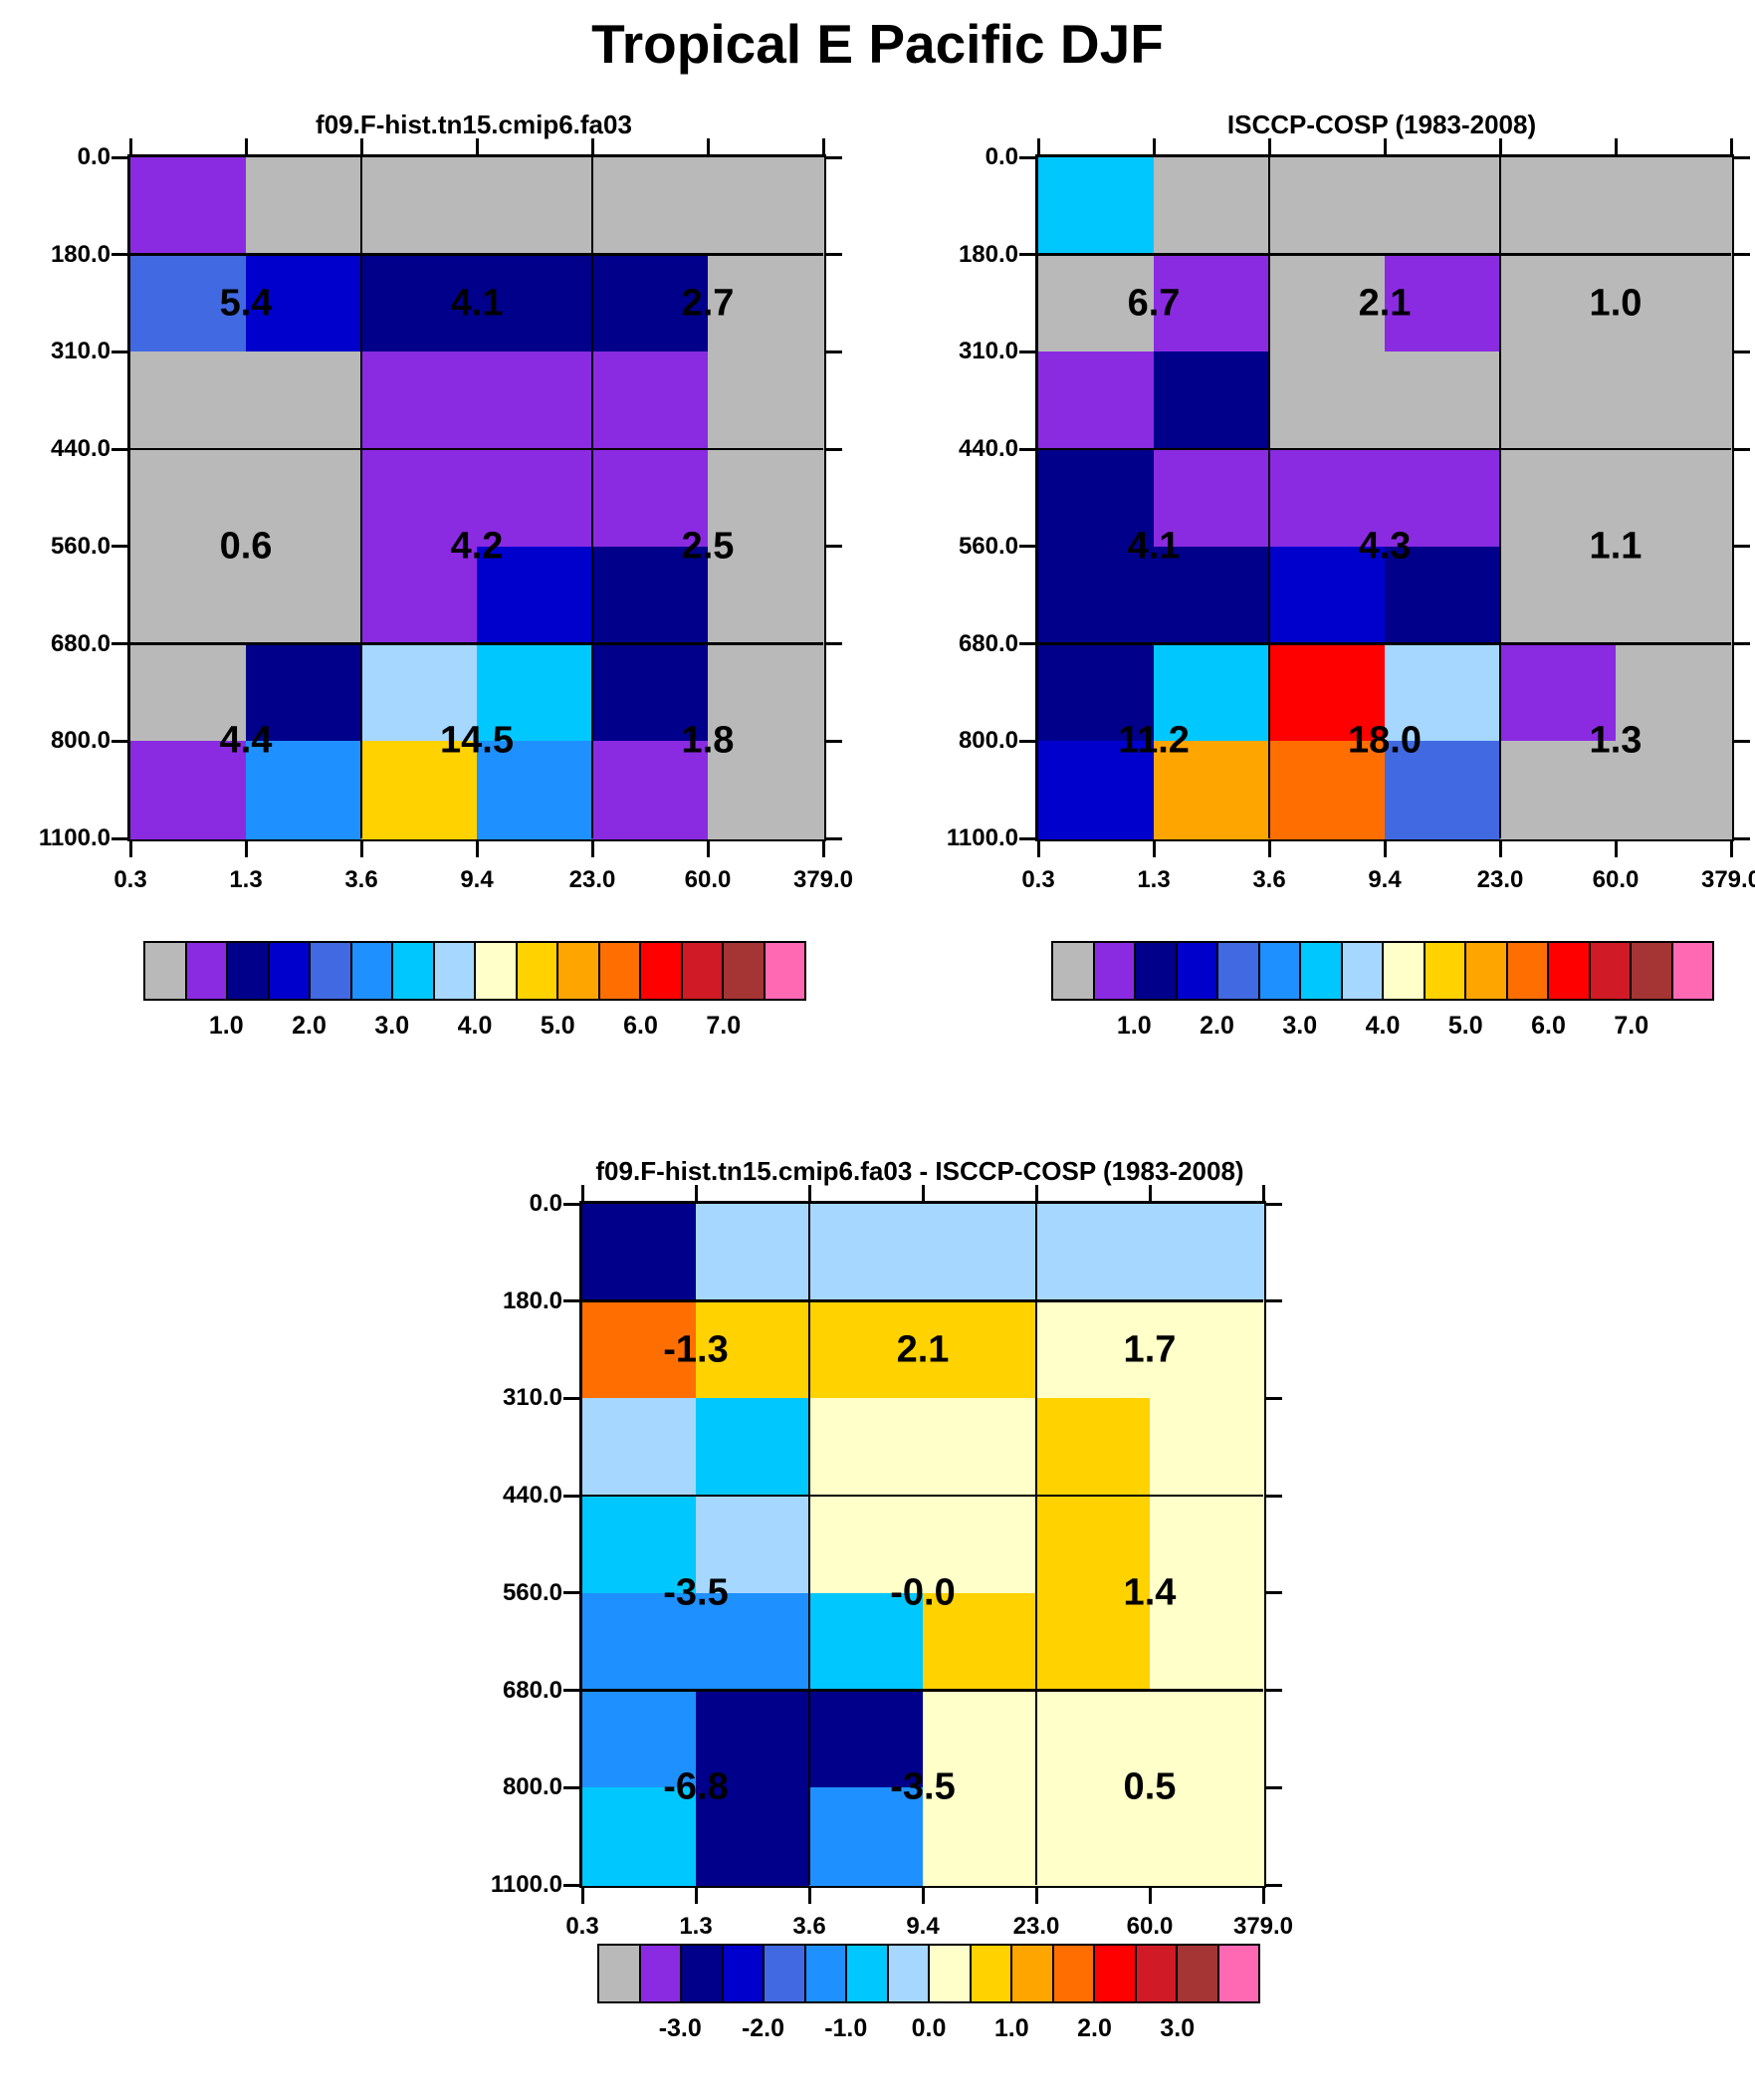 This screenshot has width=1755, height=2100. I want to click on value-annotation: -3.5, so click(923, 1786).